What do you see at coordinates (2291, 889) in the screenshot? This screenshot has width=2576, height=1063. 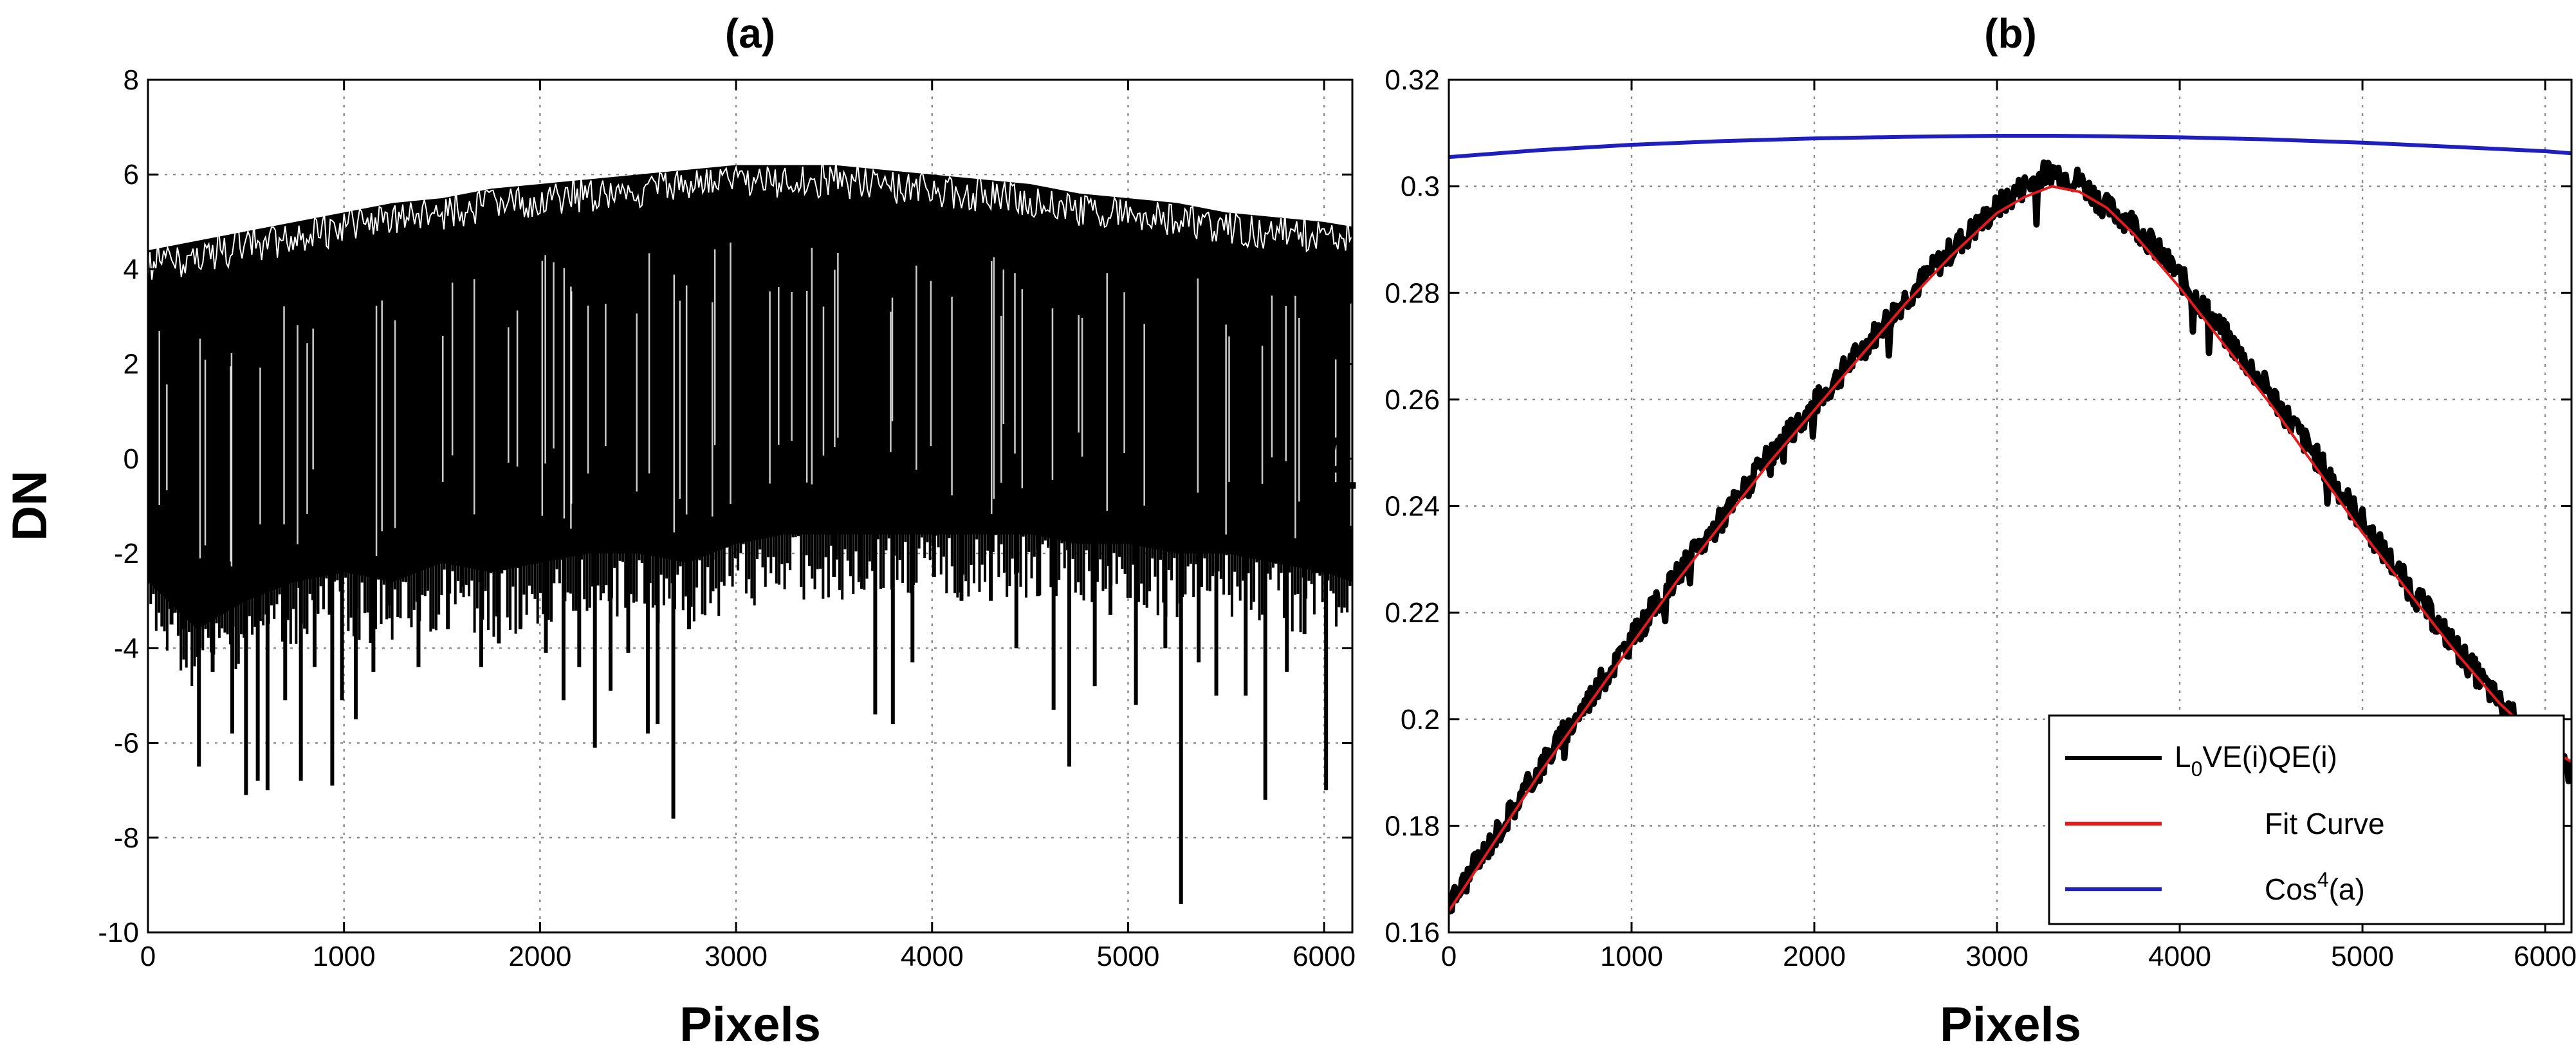 I see `legend-label-cos-main: Cos` at bounding box center [2291, 889].